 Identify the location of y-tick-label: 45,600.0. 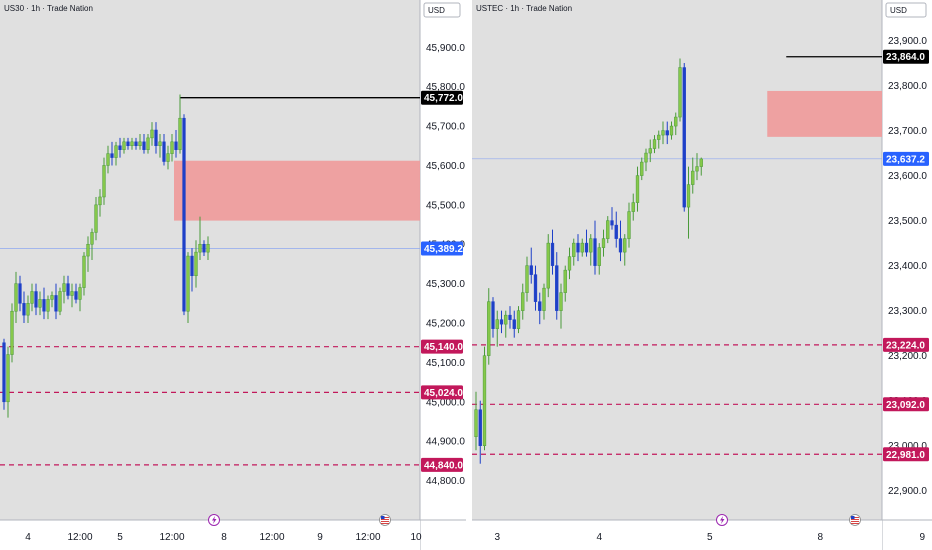
(445, 166).